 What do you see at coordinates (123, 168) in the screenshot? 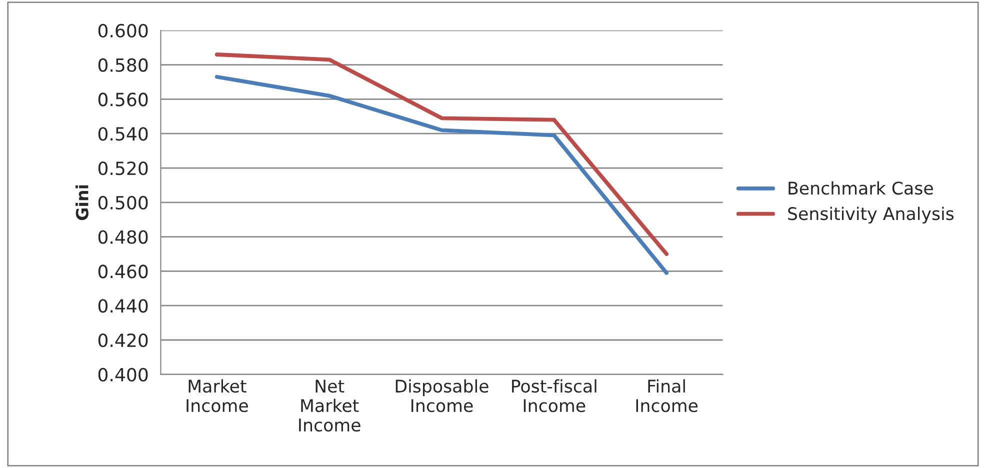
I see `y-tick-label: 0.520` at bounding box center [123, 168].